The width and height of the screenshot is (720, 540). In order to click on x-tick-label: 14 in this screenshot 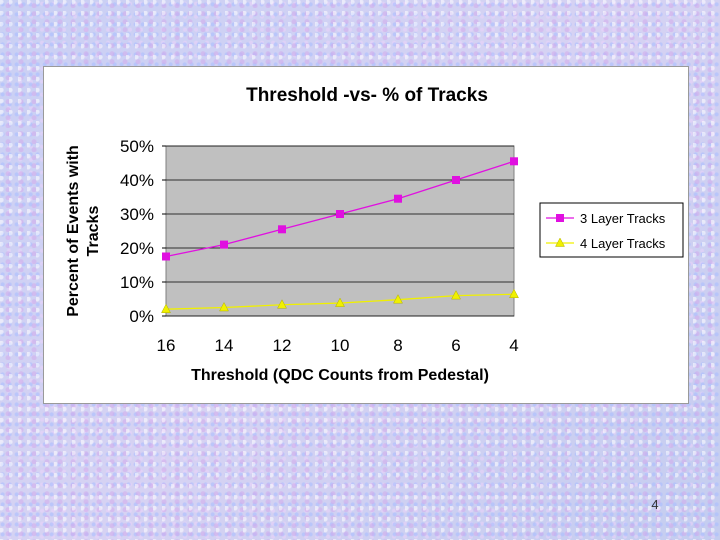, I will do `click(224, 345)`.